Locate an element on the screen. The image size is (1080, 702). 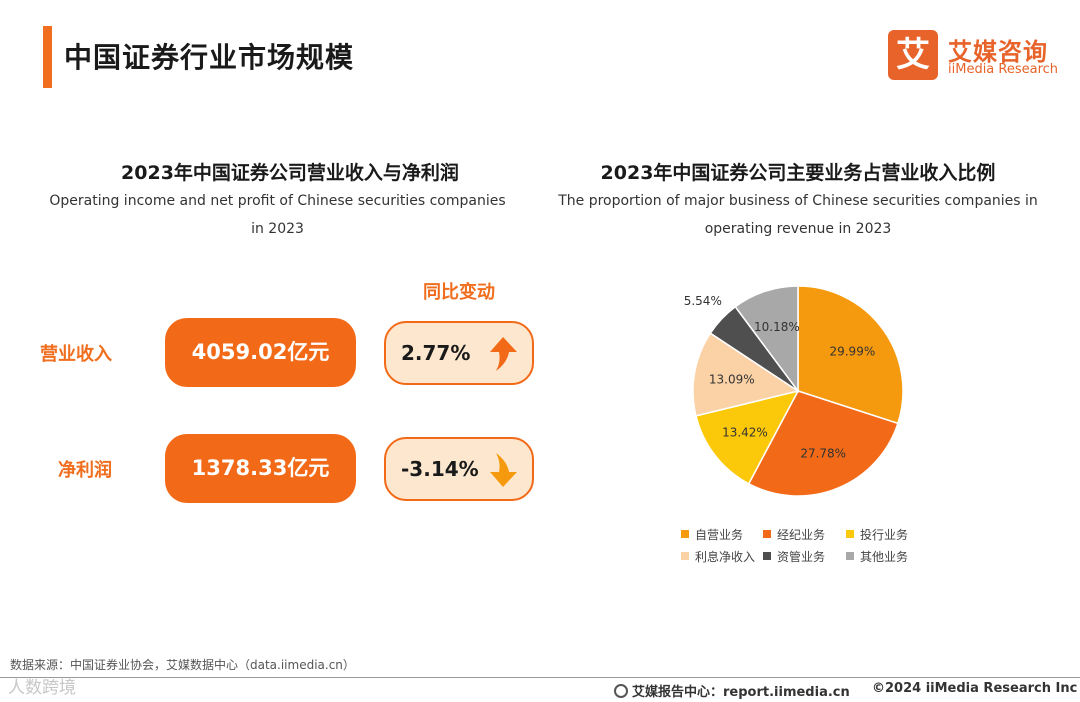
logo-mark: 艾 is located at coordinates (913, 55).